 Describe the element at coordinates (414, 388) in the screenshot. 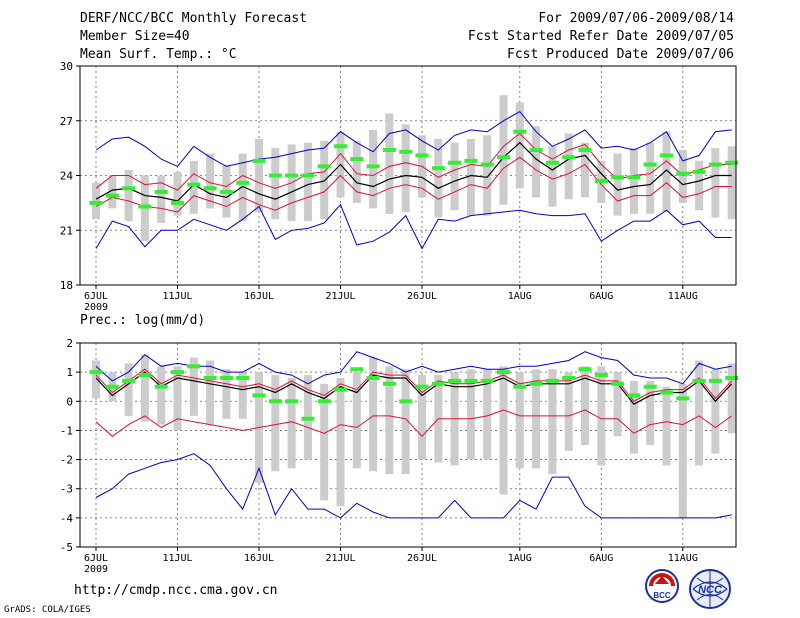

I see `prec-mean-line` at that location.